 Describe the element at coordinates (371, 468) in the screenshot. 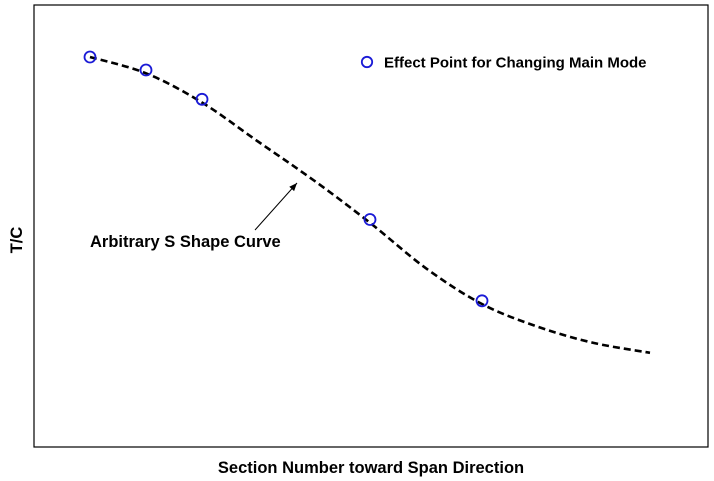

I see `x-axis-label: Section Number toward Span Direction` at that location.